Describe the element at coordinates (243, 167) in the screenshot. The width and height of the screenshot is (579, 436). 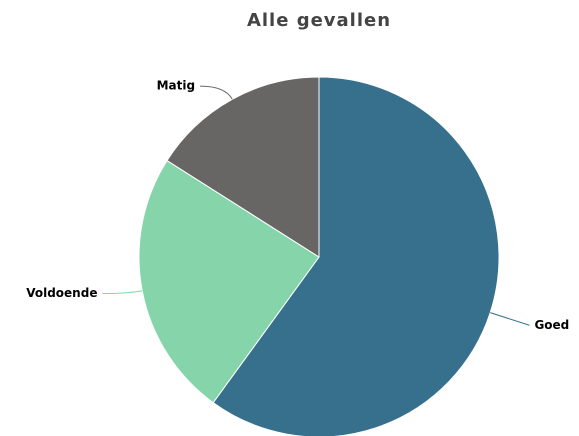
I see `pie-slice` at that location.